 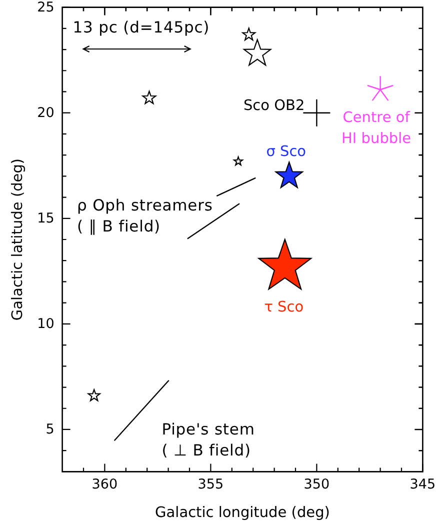 What do you see at coordinates (18, 239) in the screenshot?
I see `y-axis-title: Galactic latitude (deg)` at bounding box center [18, 239].